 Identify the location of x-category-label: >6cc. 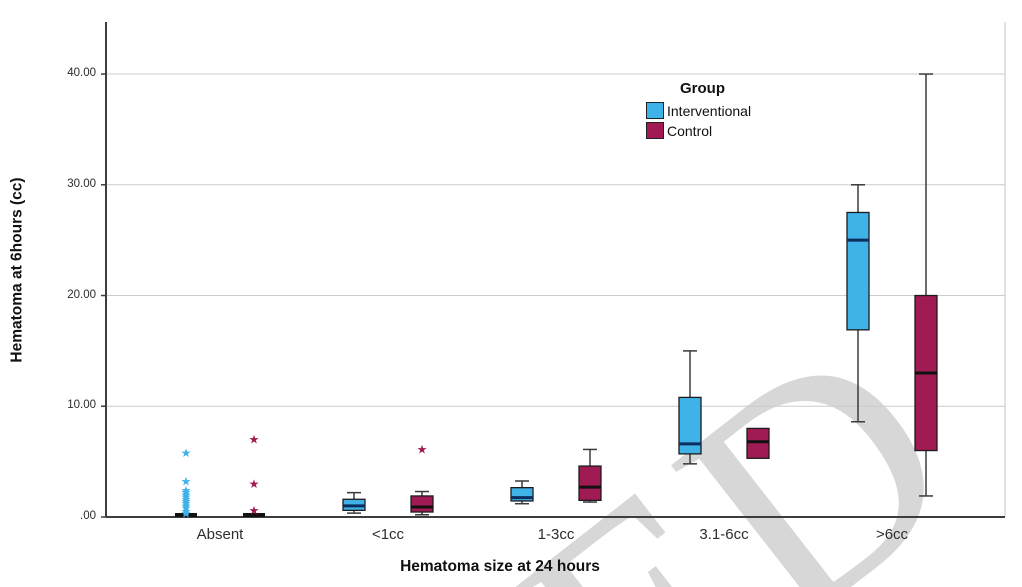
(892, 534).